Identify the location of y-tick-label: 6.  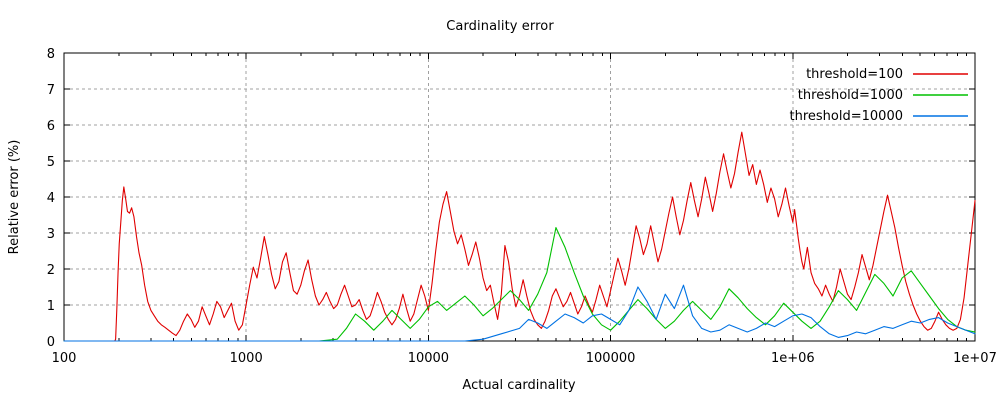
(51, 126).